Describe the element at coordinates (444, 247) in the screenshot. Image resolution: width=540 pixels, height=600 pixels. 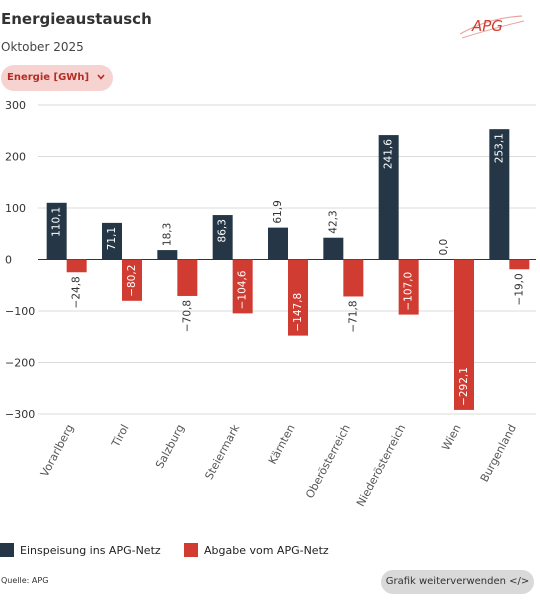
I see `data-label: 0,0` at that location.